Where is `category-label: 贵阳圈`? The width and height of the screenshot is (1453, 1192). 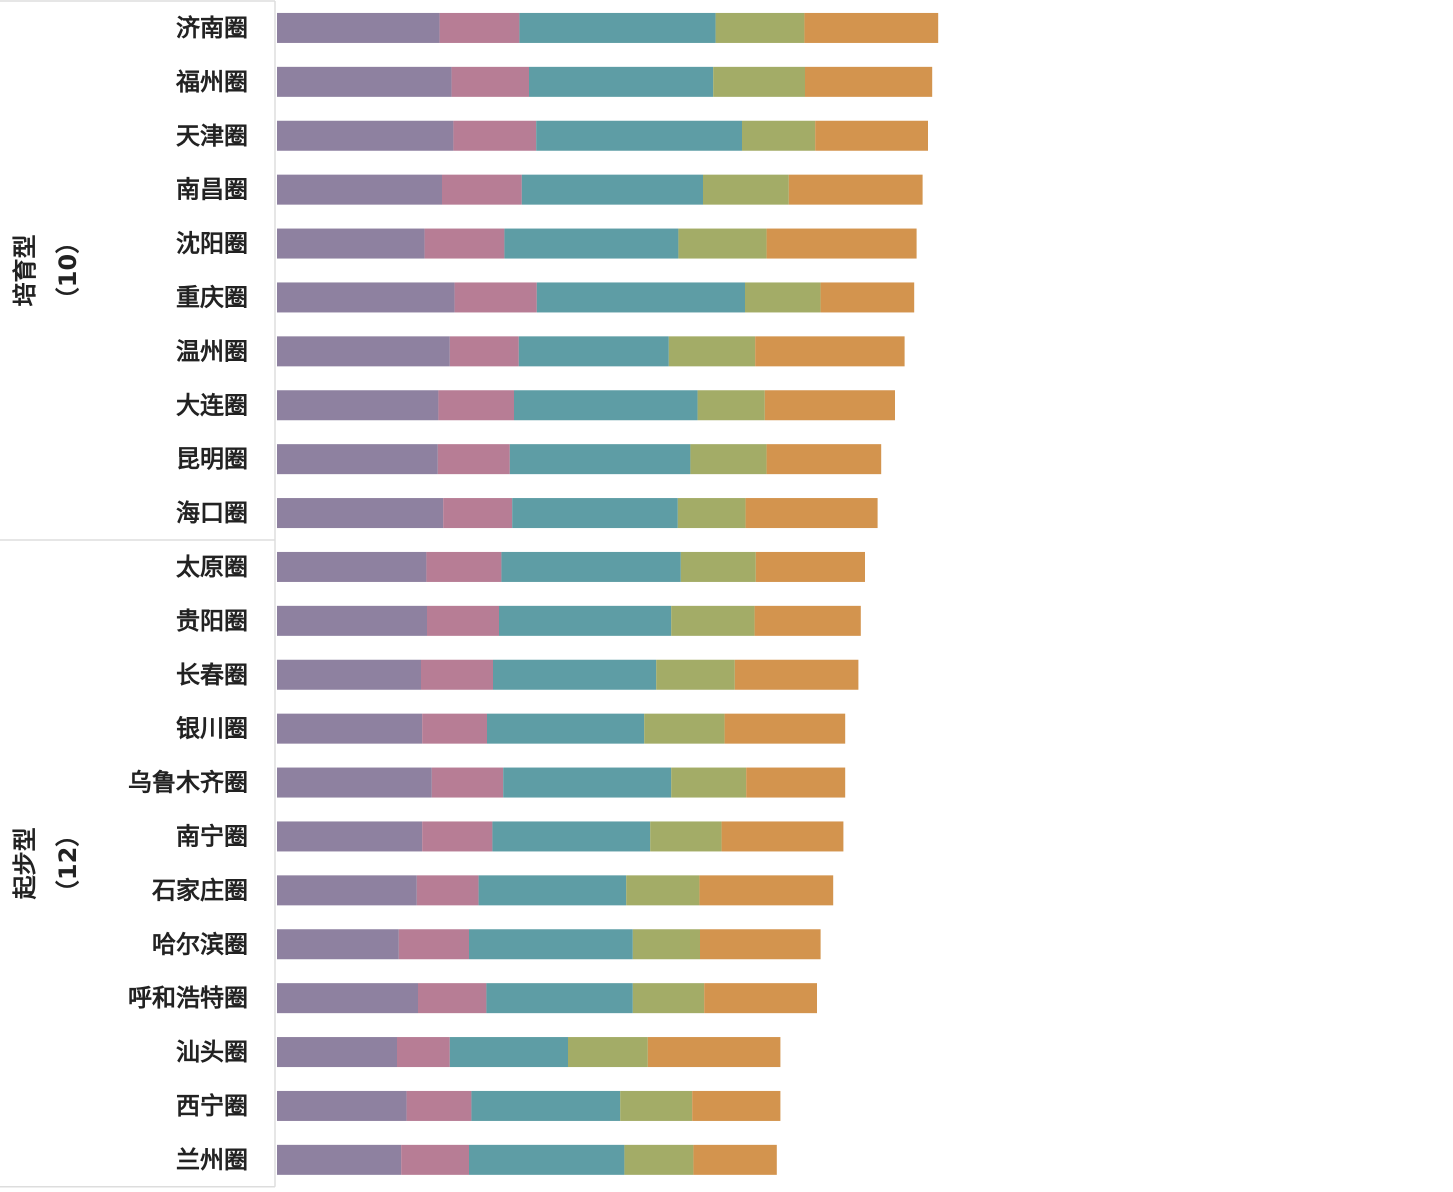 category-label: 贵阳圈 is located at coordinates (212, 621).